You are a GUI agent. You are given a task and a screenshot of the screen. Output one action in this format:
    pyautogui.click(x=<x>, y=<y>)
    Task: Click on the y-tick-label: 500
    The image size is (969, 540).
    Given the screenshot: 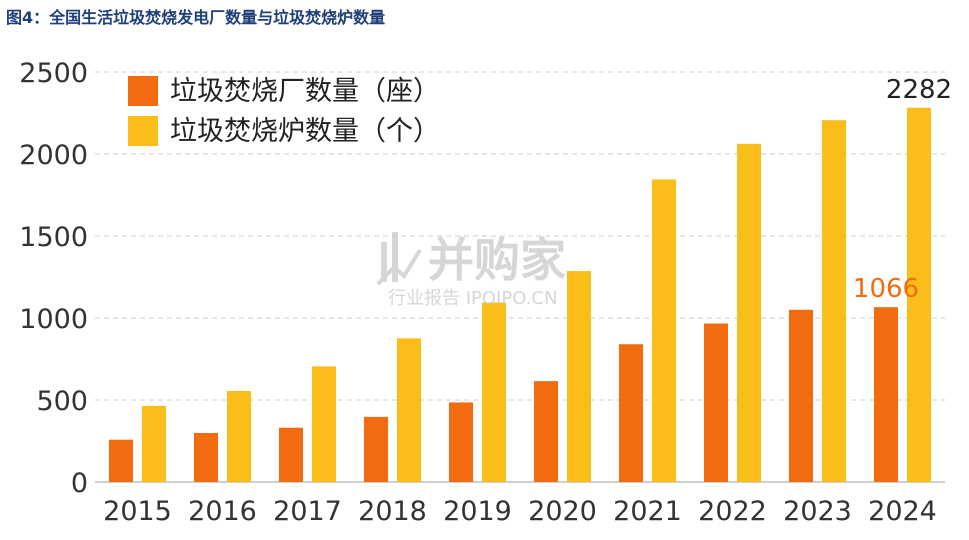 What is the action you would take?
    pyautogui.click(x=62, y=401)
    